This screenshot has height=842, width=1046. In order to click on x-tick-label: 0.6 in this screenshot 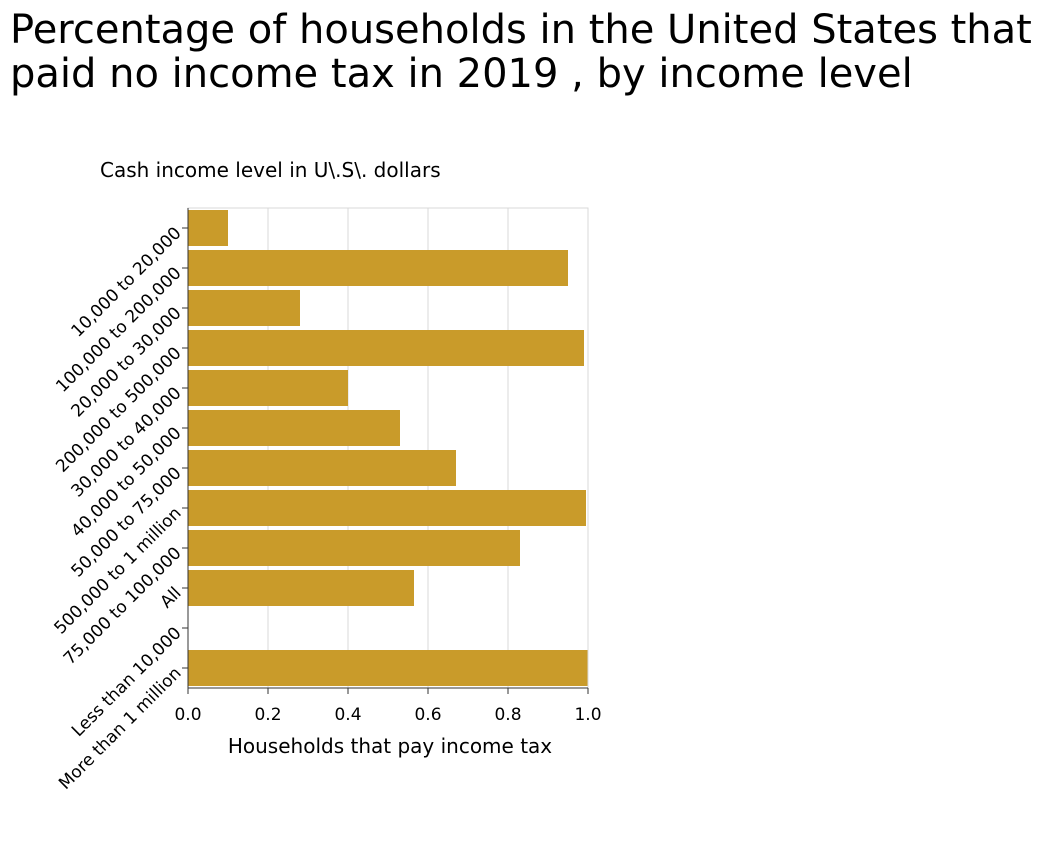, I will do `click(427, 715)`.